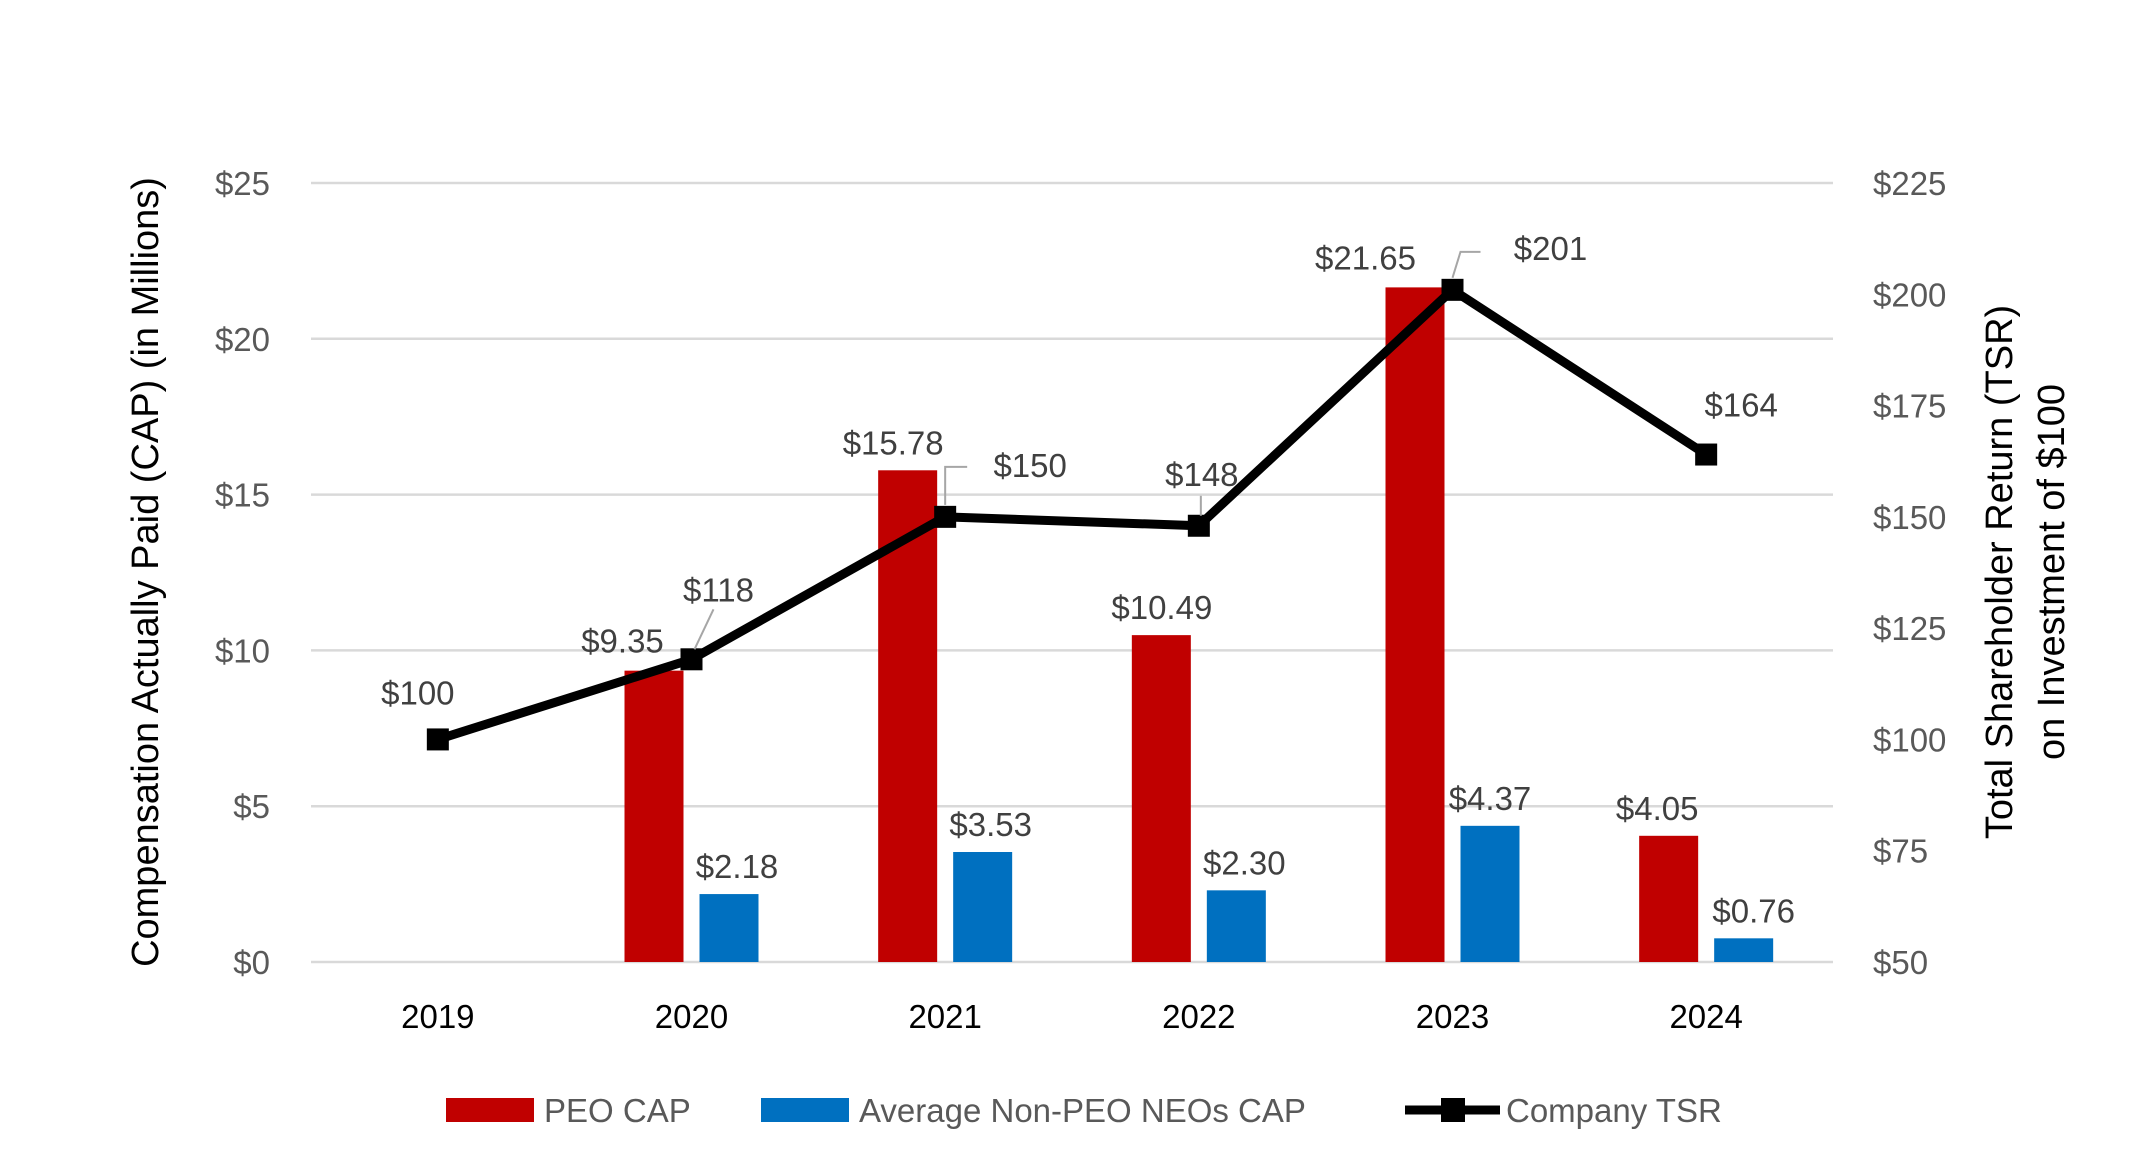 The width and height of the screenshot is (2129, 1176). I want to click on tsr-data-label: $100, so click(417, 692).